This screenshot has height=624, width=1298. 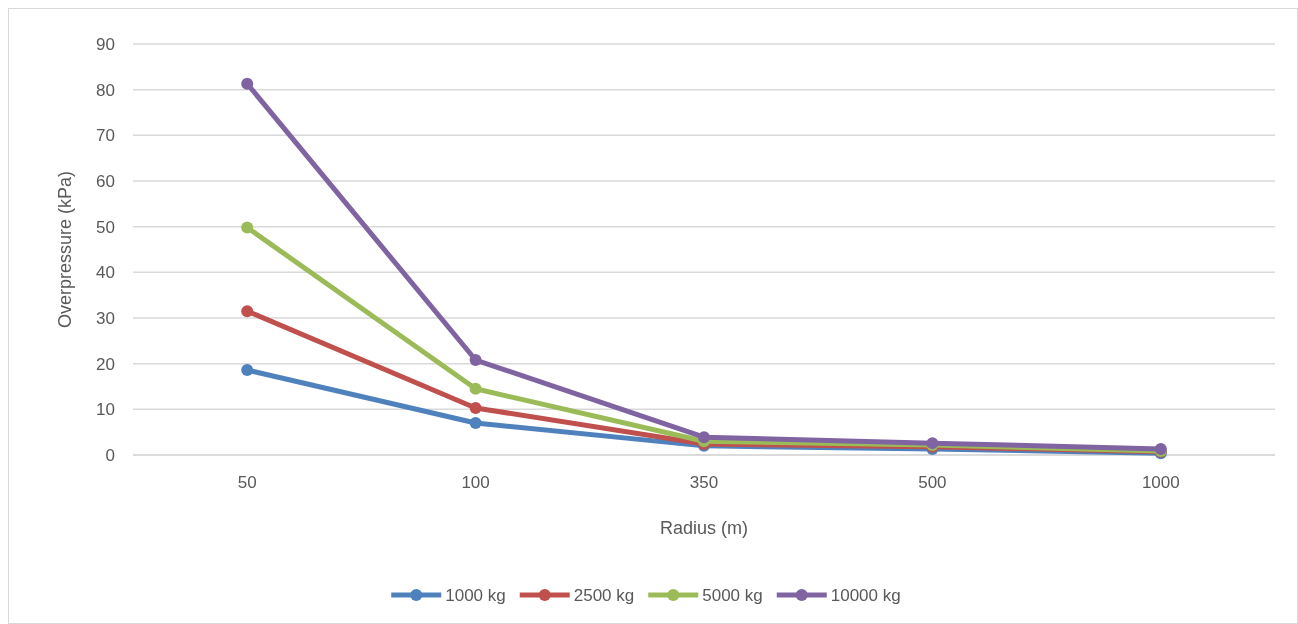 What do you see at coordinates (865, 595) in the screenshot?
I see `legend-label: 10000 kg` at bounding box center [865, 595].